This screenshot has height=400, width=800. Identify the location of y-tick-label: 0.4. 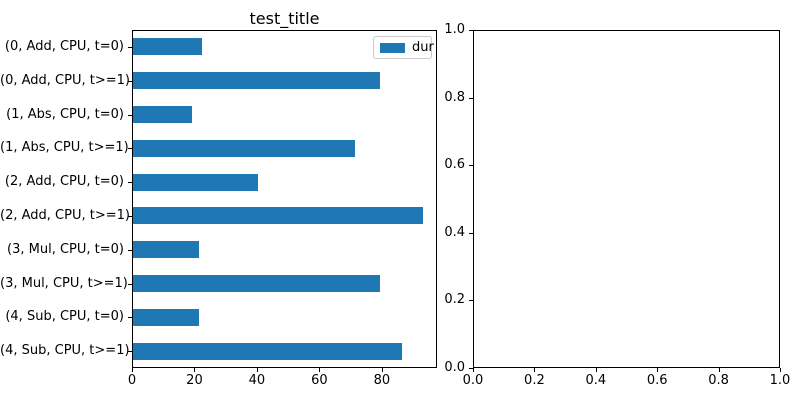
(454, 232).